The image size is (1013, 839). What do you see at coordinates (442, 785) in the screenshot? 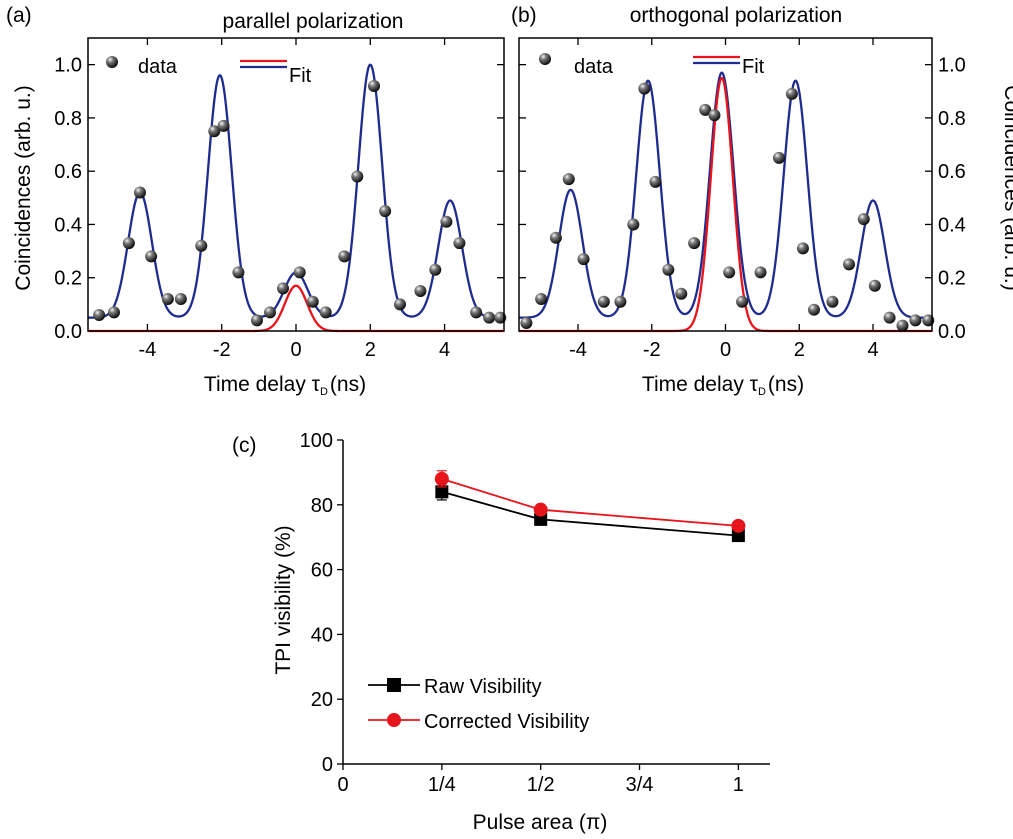
I see `x-tick-label: 1/4` at bounding box center [442, 785].